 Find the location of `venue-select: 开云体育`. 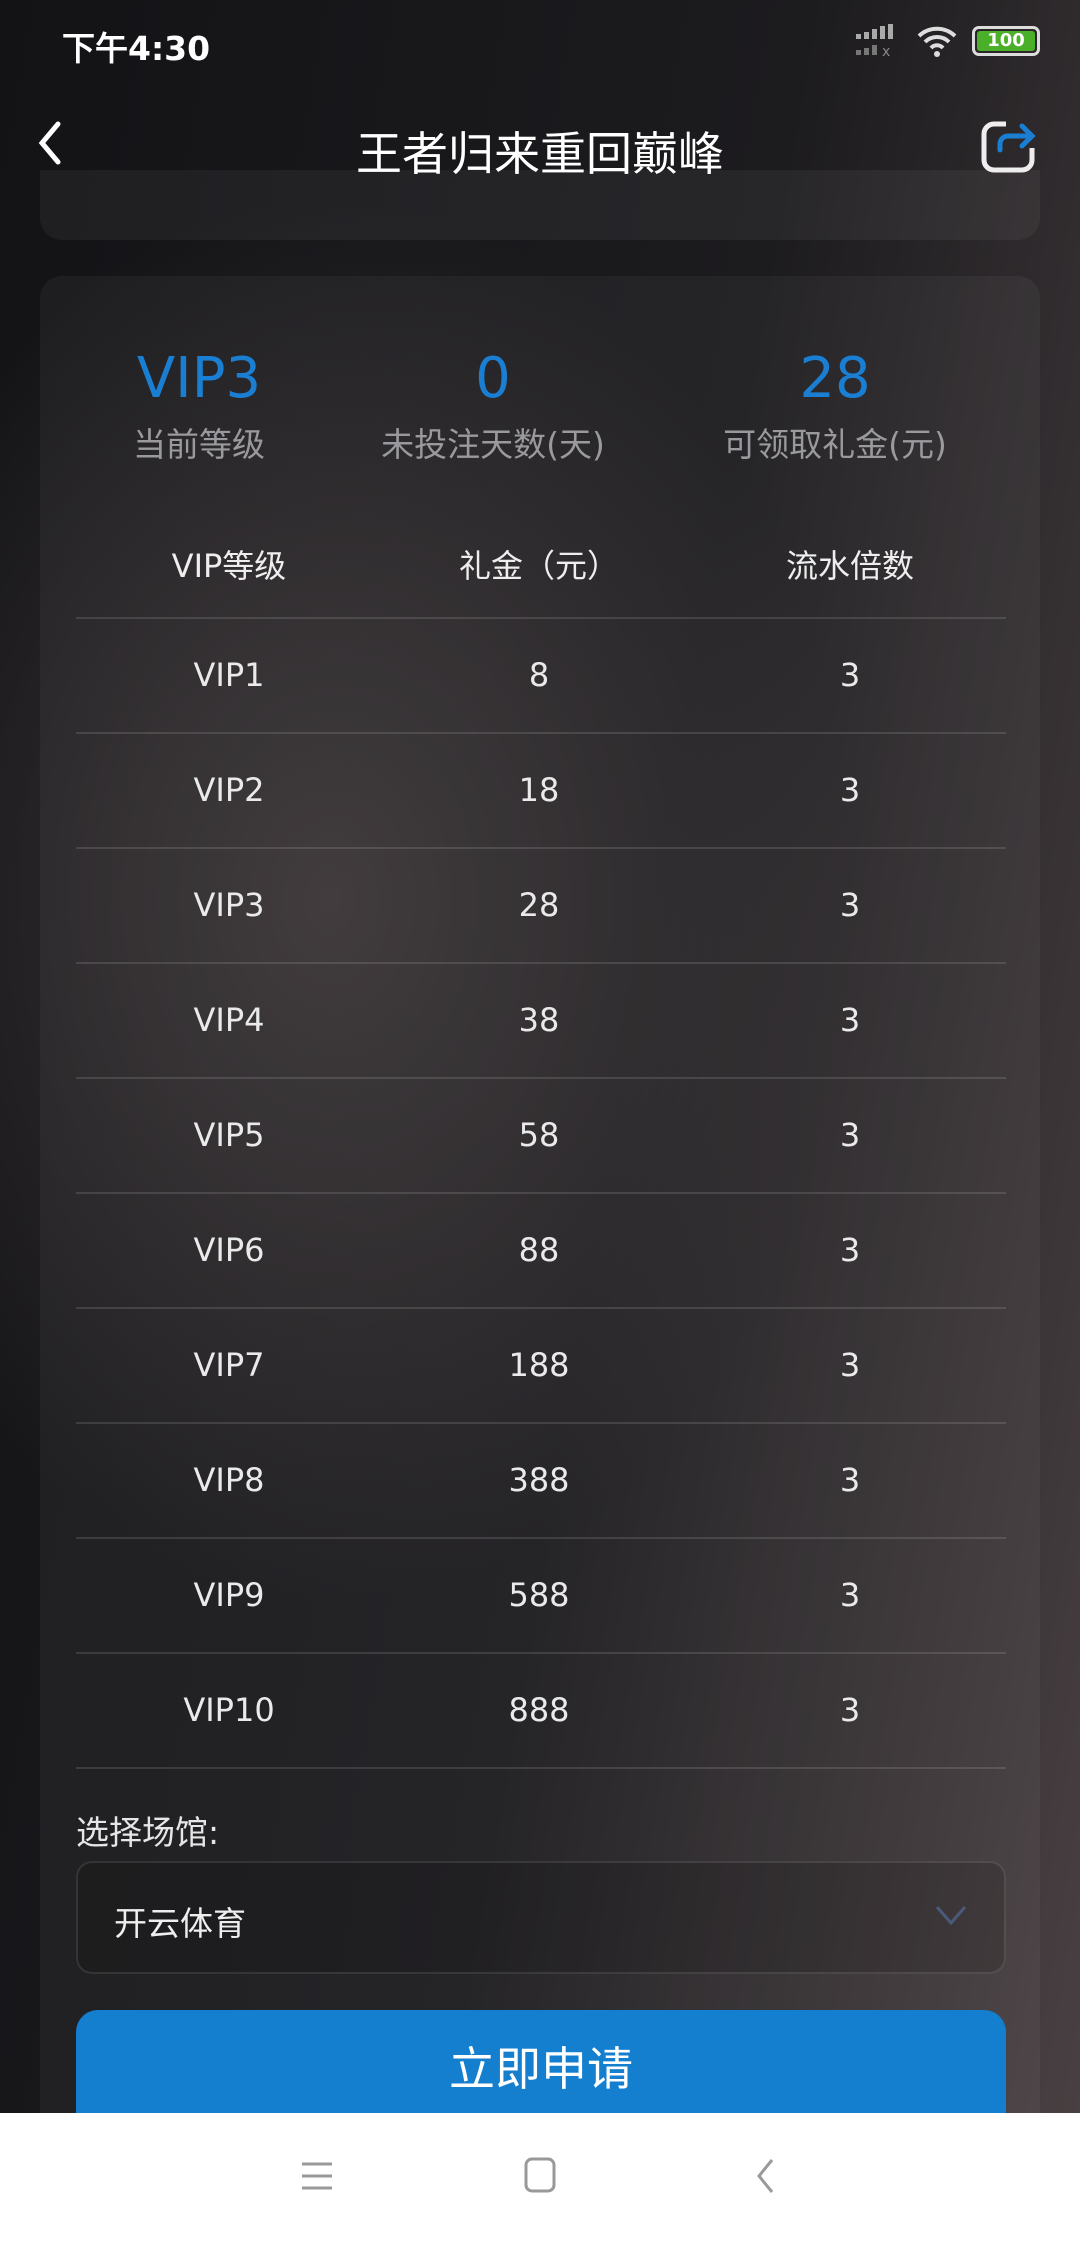

venue-select: 开云体育 is located at coordinates (541, 1917).